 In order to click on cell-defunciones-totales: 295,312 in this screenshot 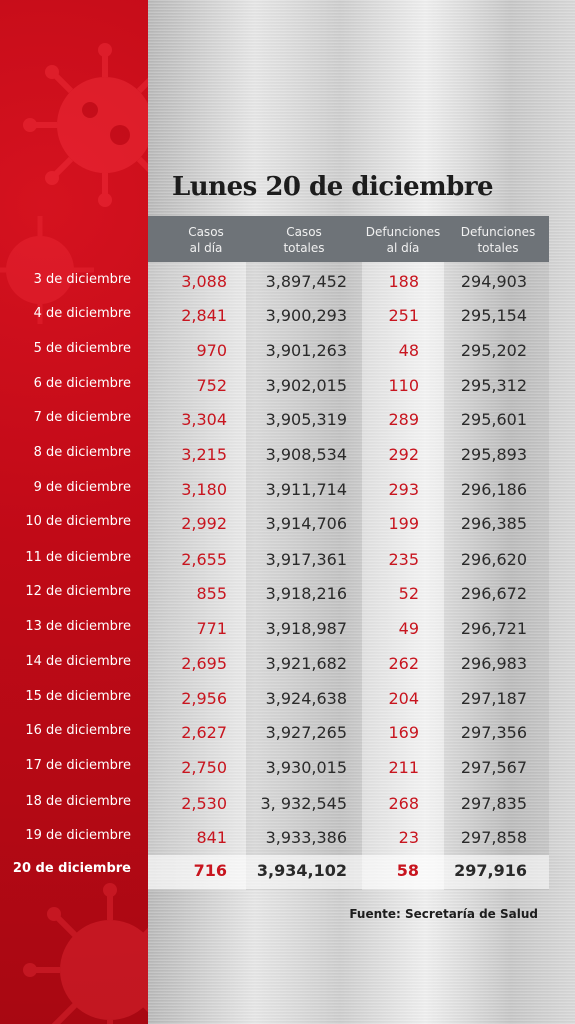, I will do `click(493, 385)`.